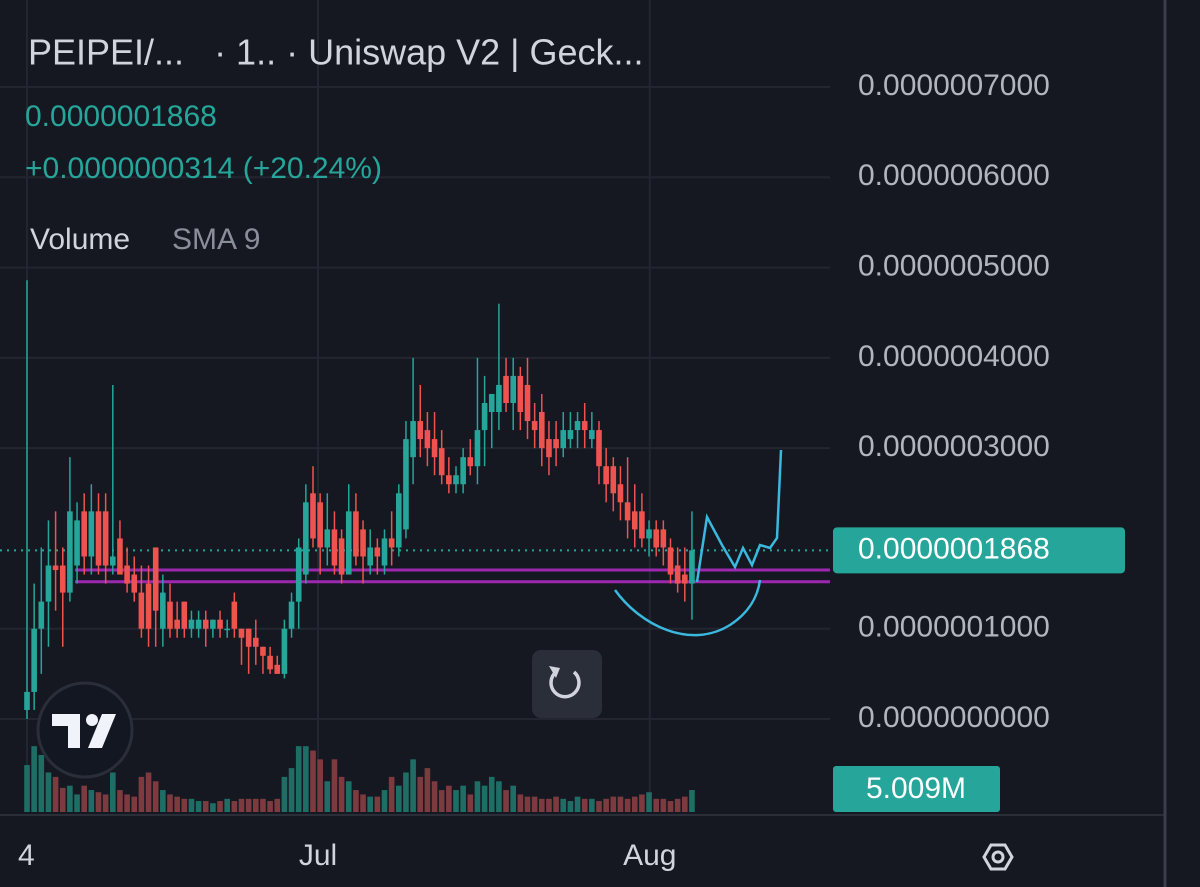  Describe the element at coordinates (359, 779) in the screenshot. I see `volume-pane` at that location.